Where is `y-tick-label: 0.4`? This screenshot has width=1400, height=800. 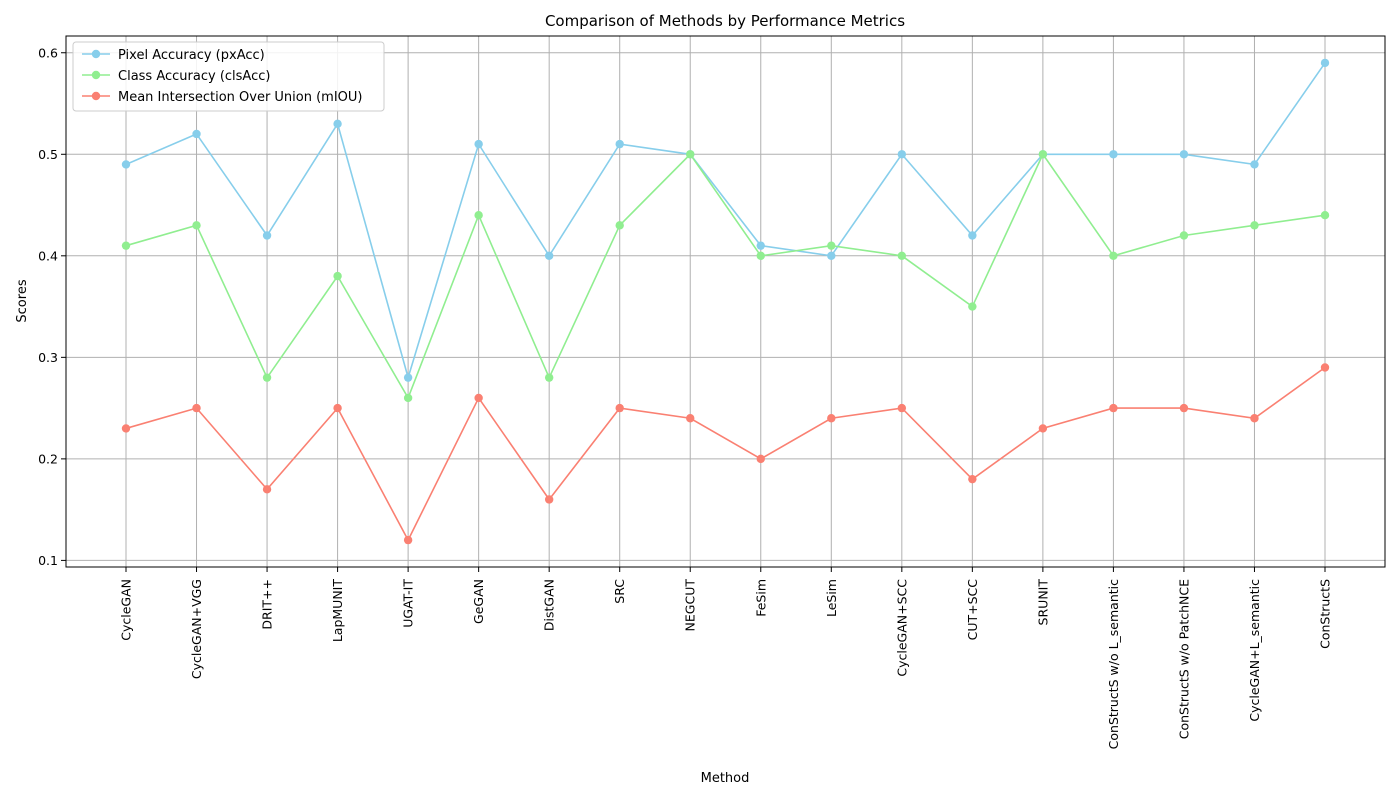
y-tick-label: 0.4 is located at coordinates (48, 255).